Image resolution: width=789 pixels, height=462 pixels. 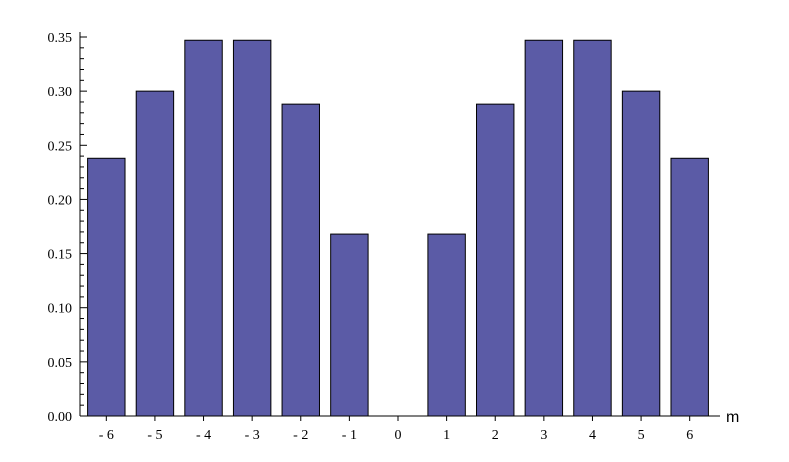 I want to click on bar-m--4, so click(x=203, y=228).